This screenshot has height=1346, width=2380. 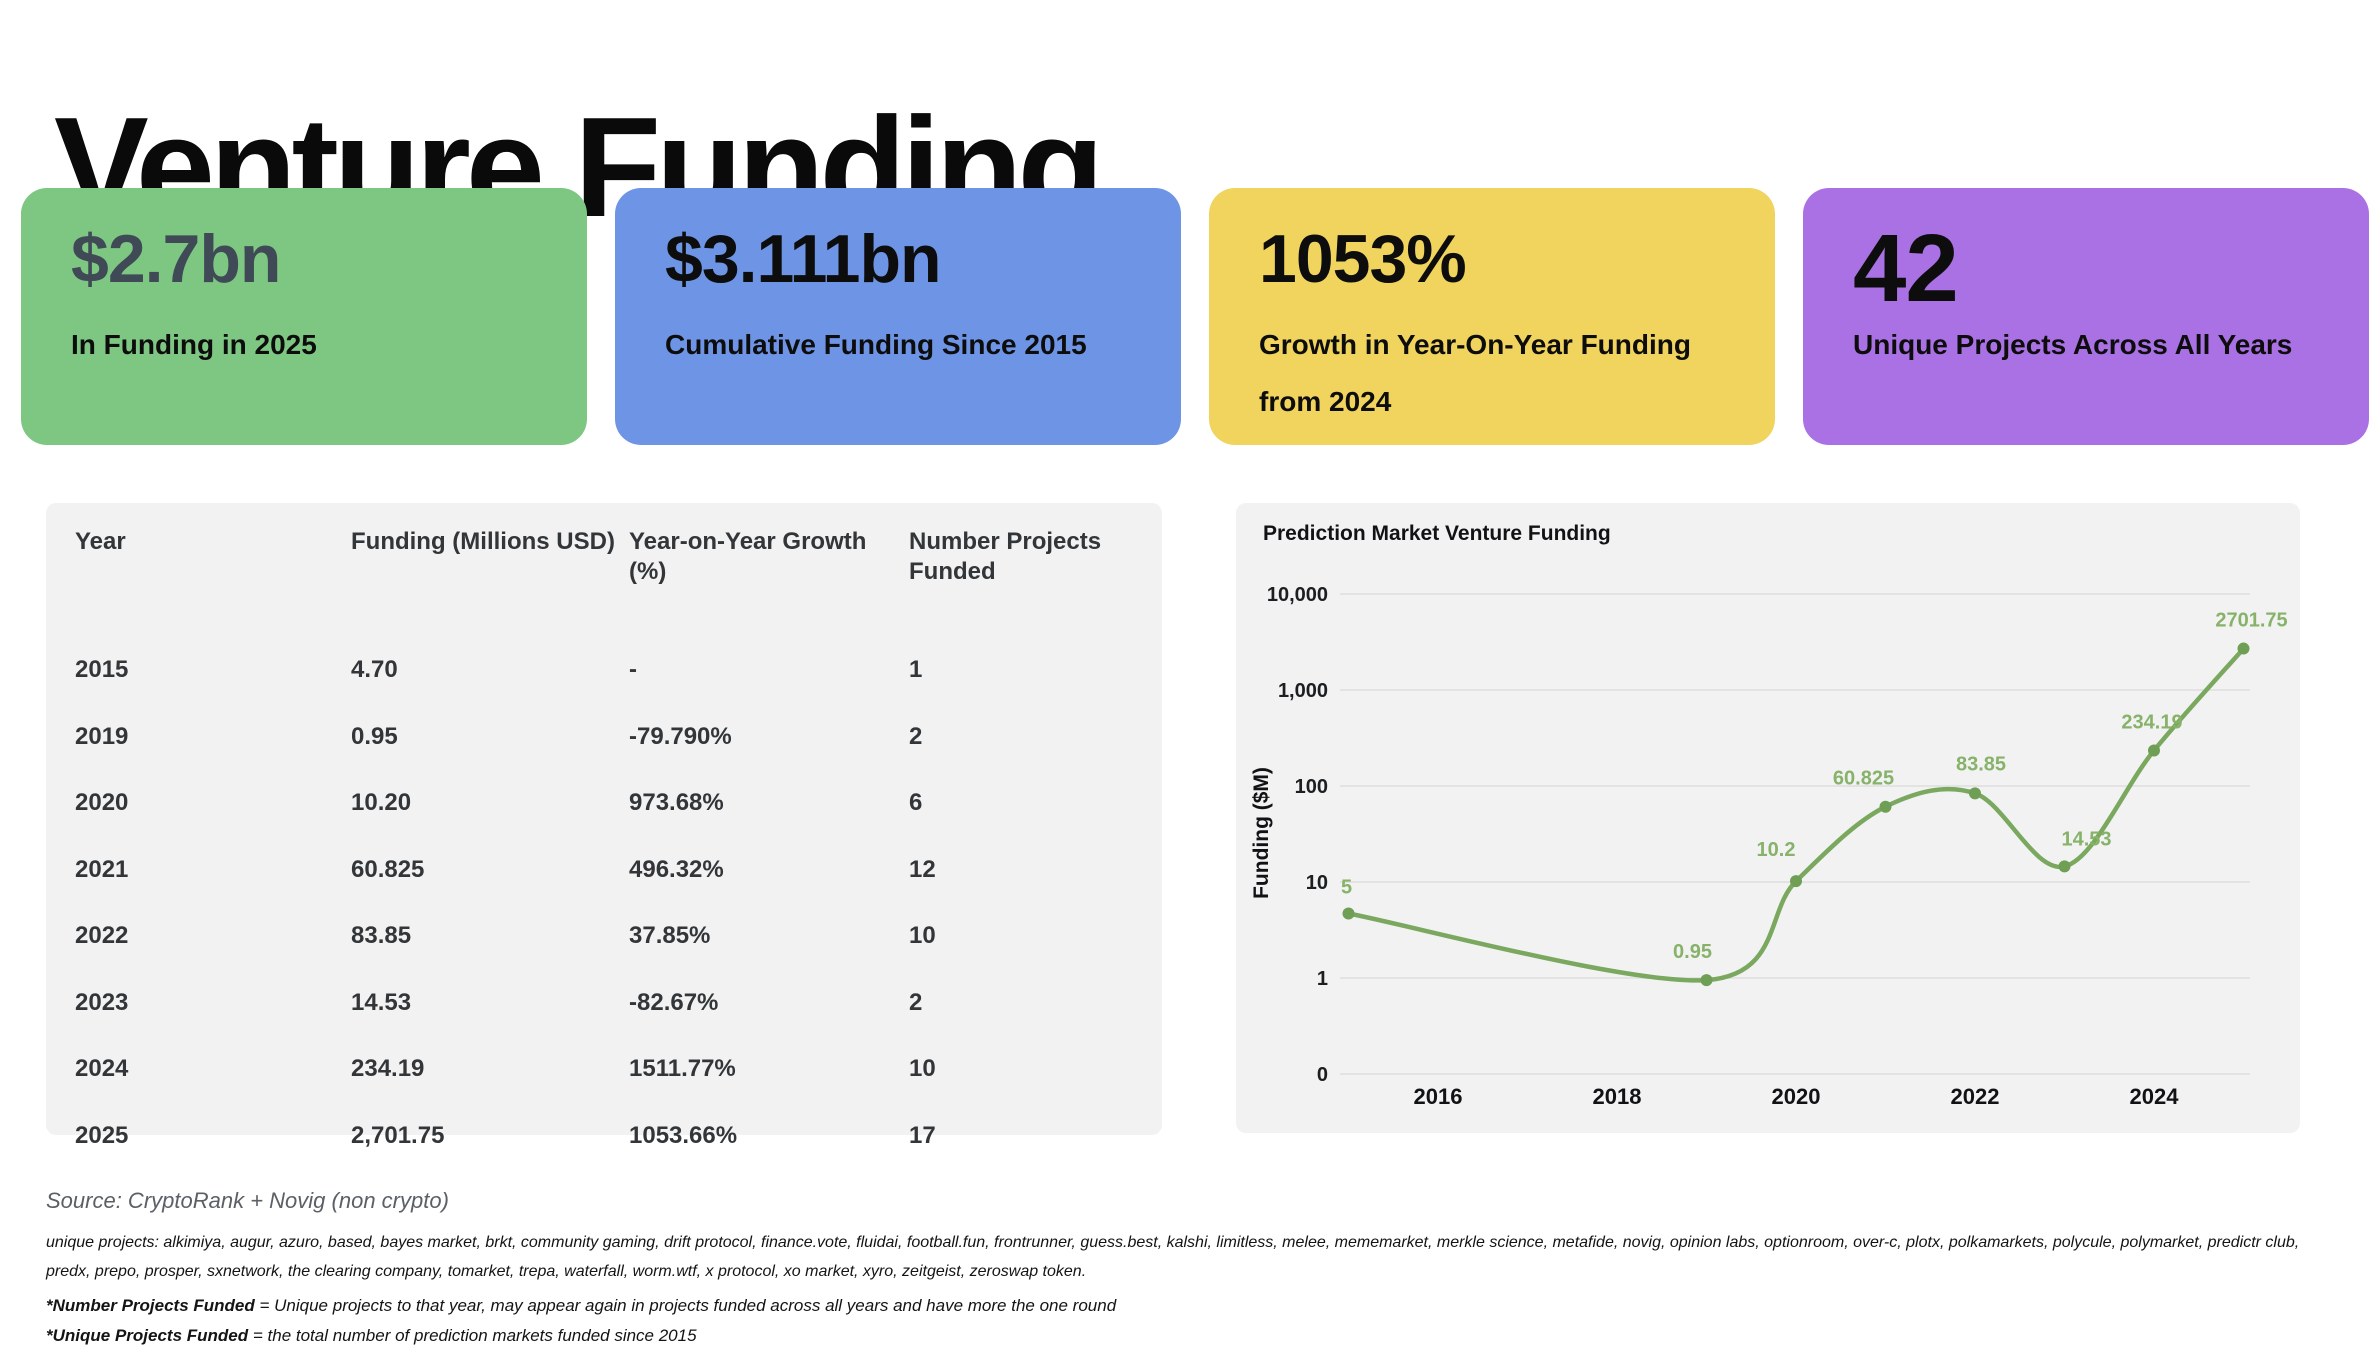 I want to click on kpi-card-cumulative-funding: $3.111bn Cumulative Funding Since 2015, so click(x=898, y=316).